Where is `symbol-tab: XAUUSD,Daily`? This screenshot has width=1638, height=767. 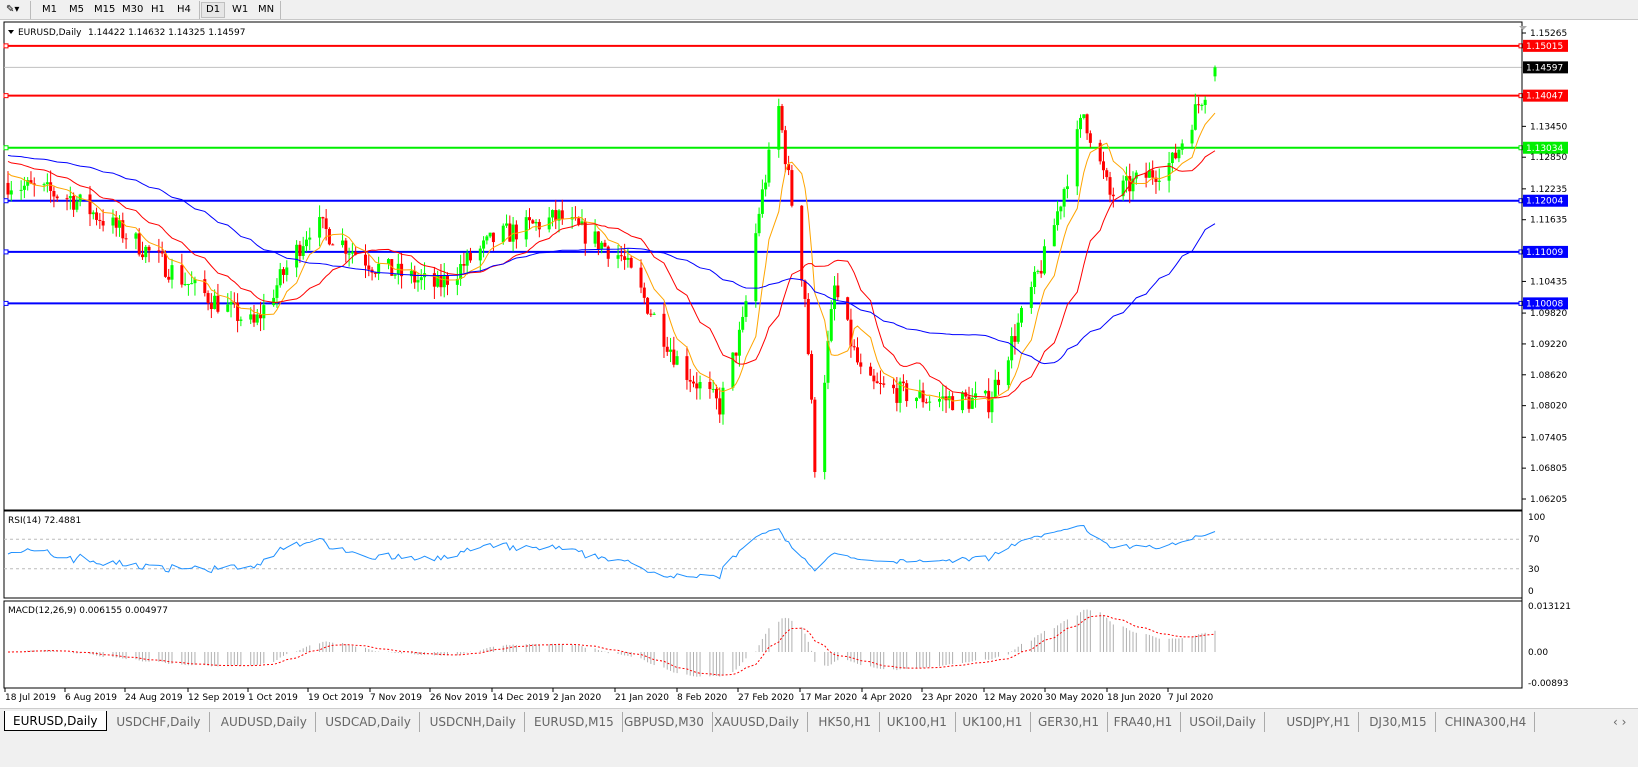 symbol-tab: XAUUSD,Daily is located at coordinates (757, 722).